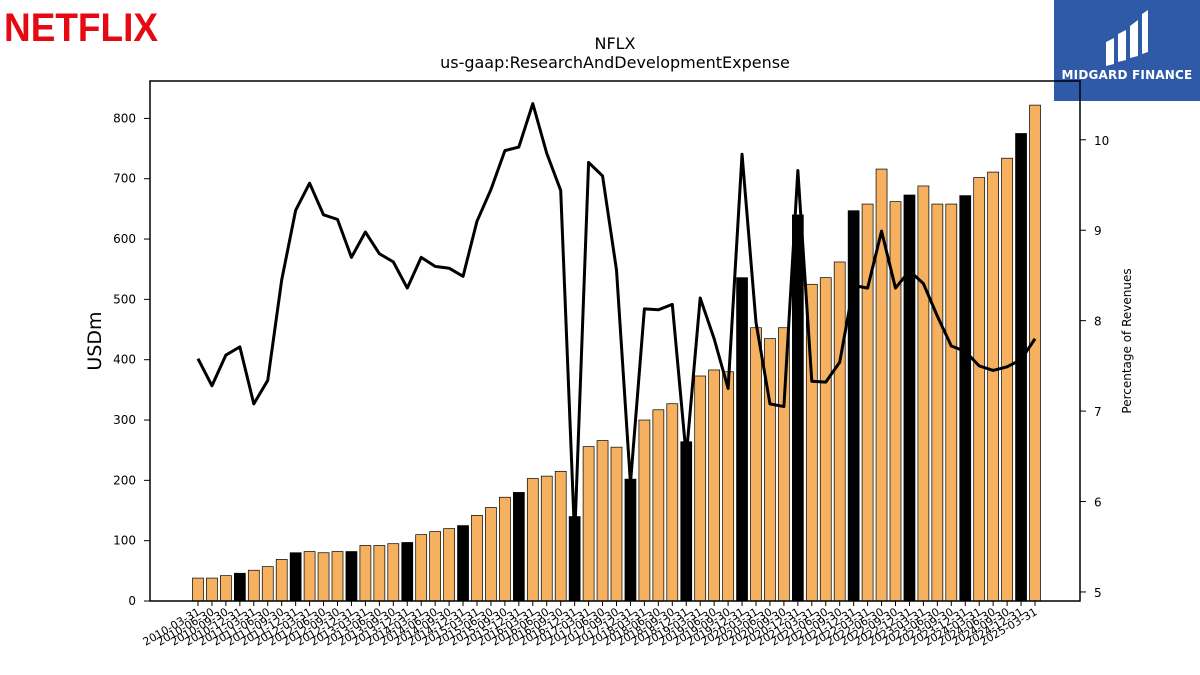 The width and height of the screenshot is (1200, 675). I want to click on y-tick-label: 300, so click(124, 420).